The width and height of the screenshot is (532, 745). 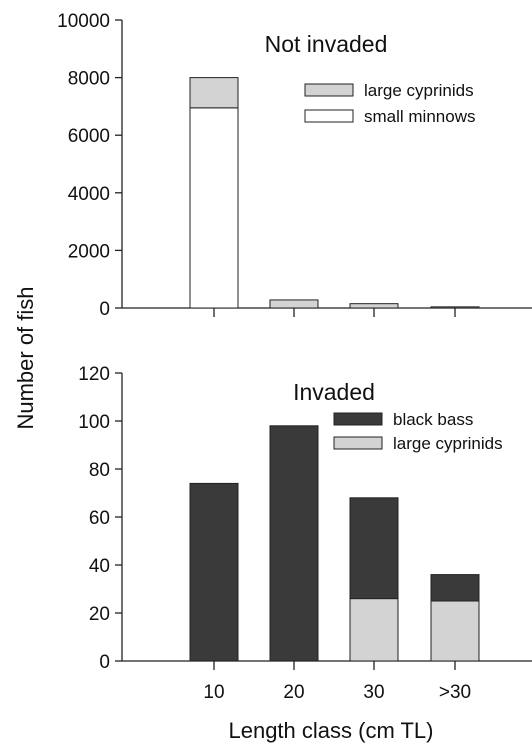 What do you see at coordinates (89, 79) in the screenshot?
I see `y-tick-label: 8000` at bounding box center [89, 79].